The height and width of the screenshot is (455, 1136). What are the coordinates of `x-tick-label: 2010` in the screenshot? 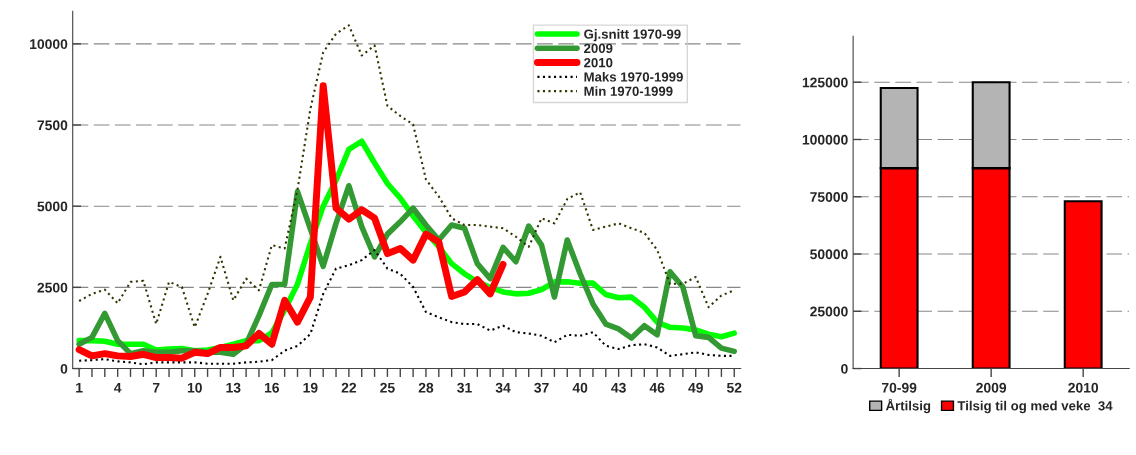 It's located at (1083, 387).